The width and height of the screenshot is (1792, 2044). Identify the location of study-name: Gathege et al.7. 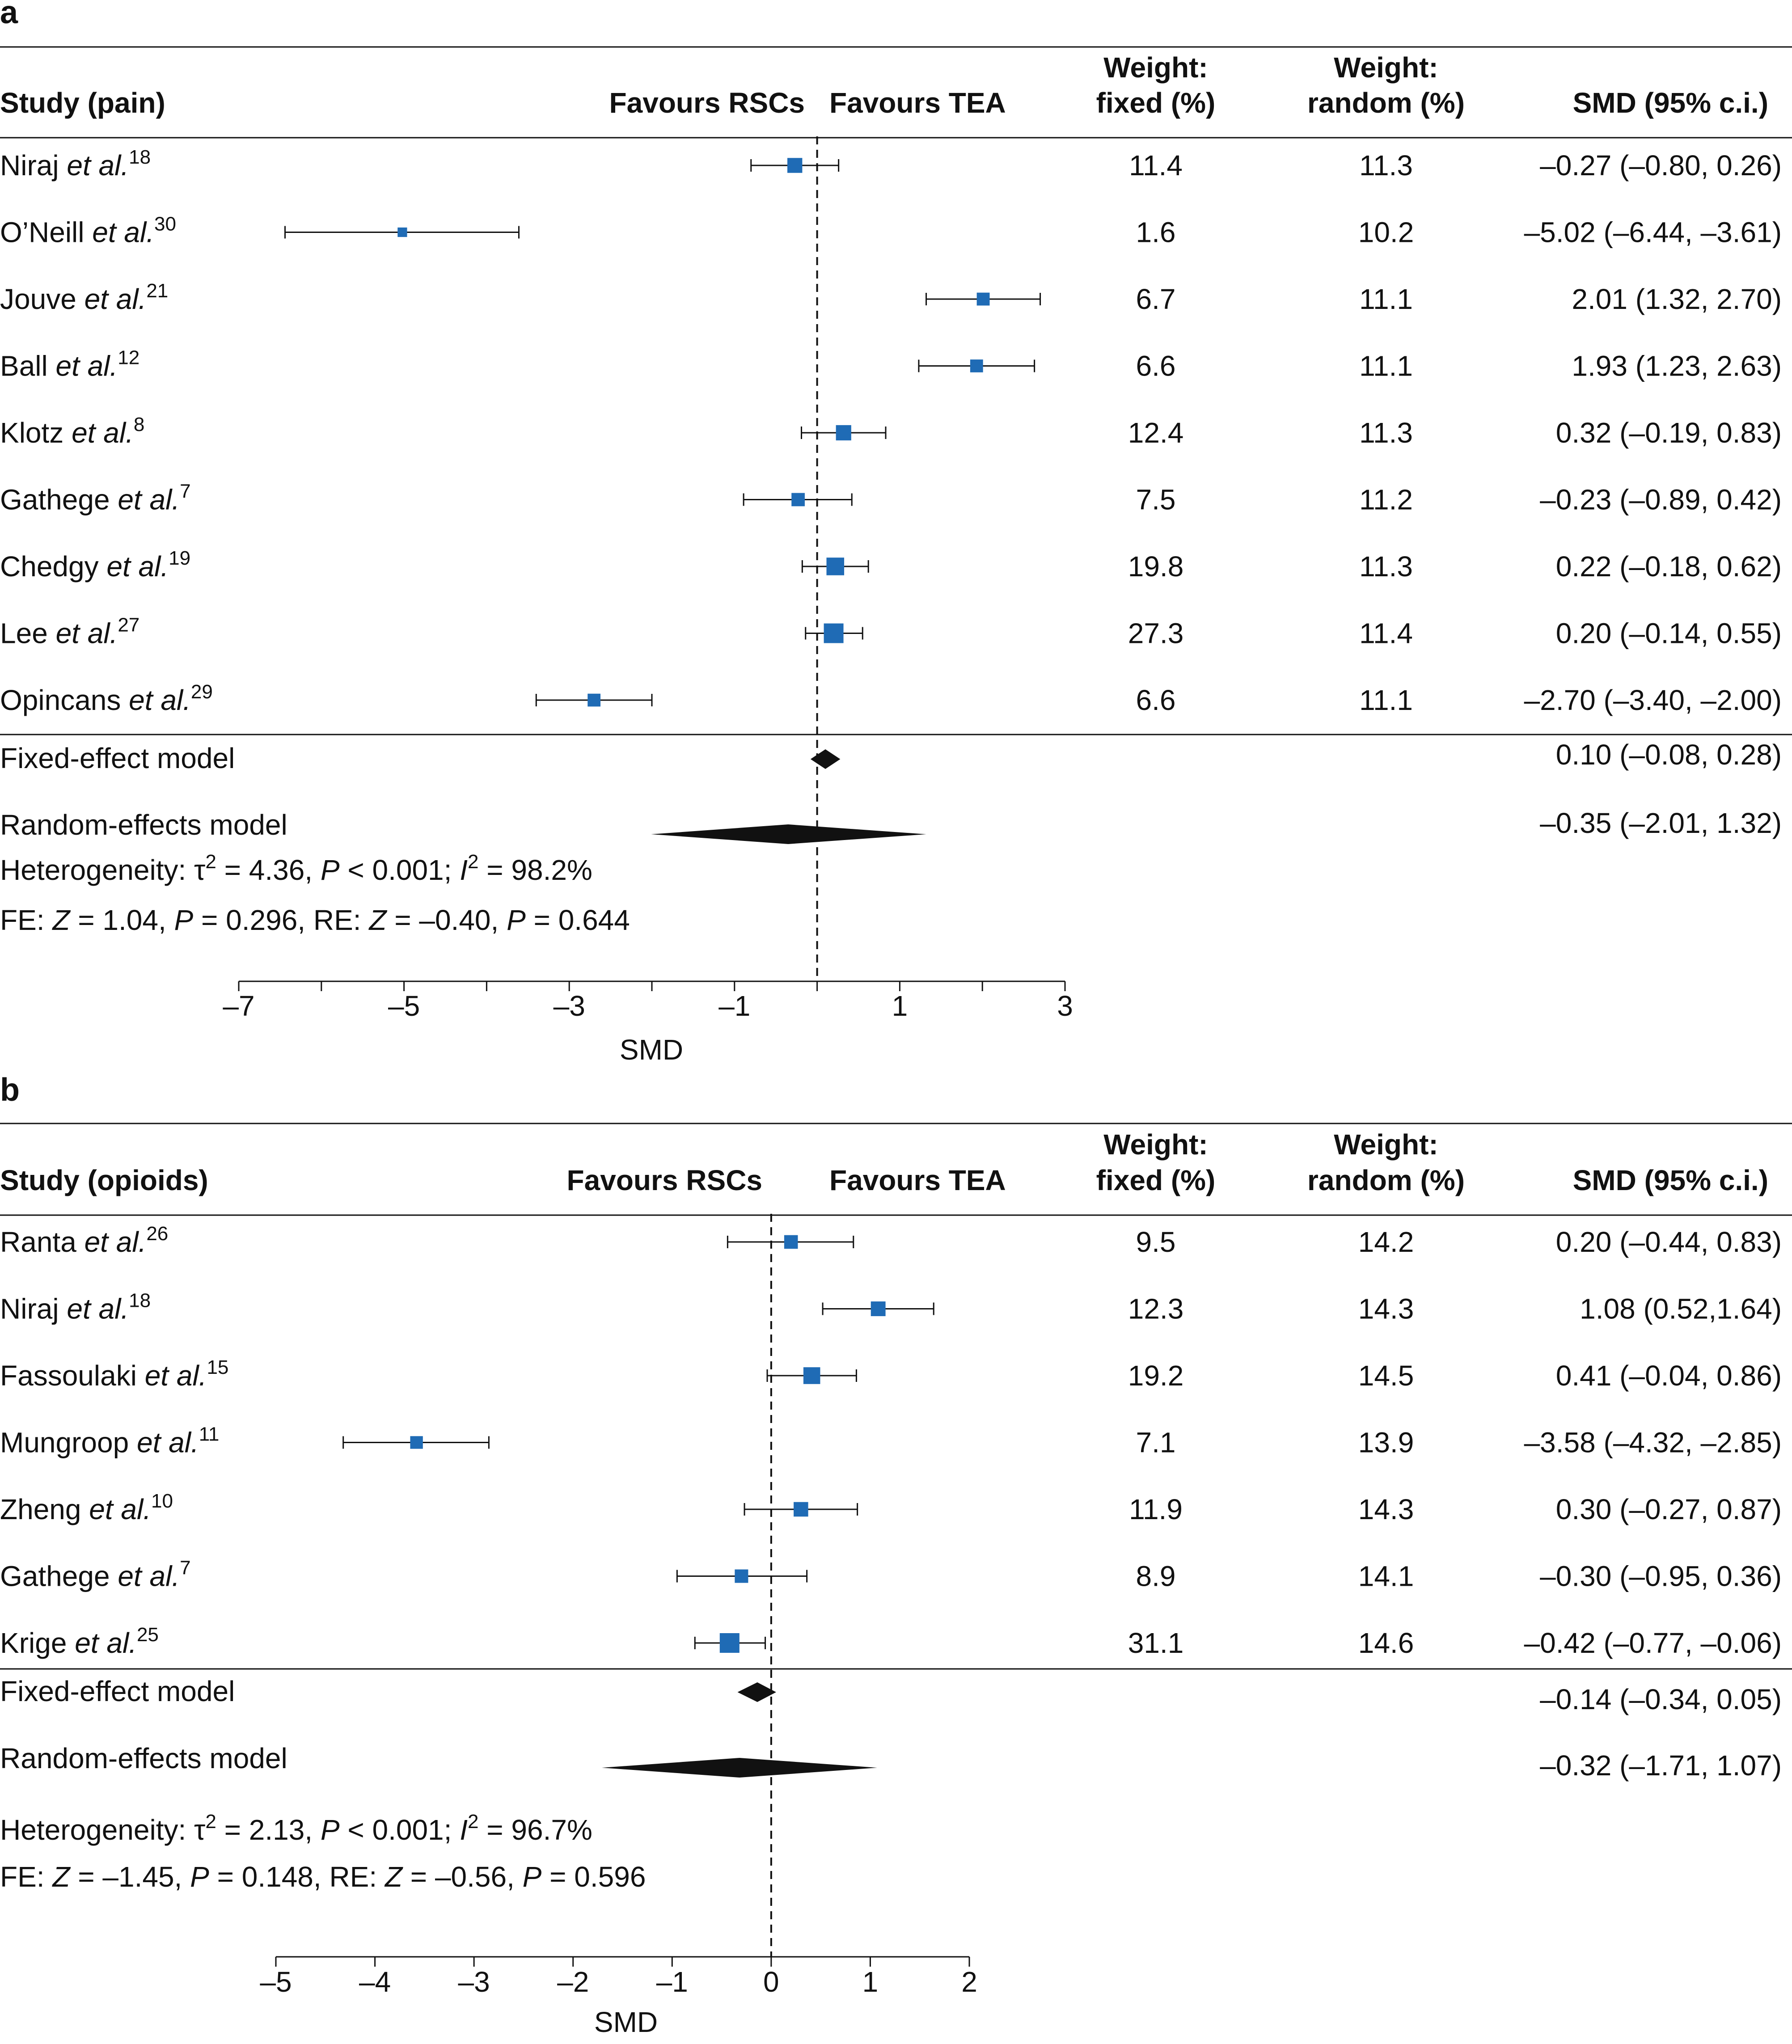
(95, 498).